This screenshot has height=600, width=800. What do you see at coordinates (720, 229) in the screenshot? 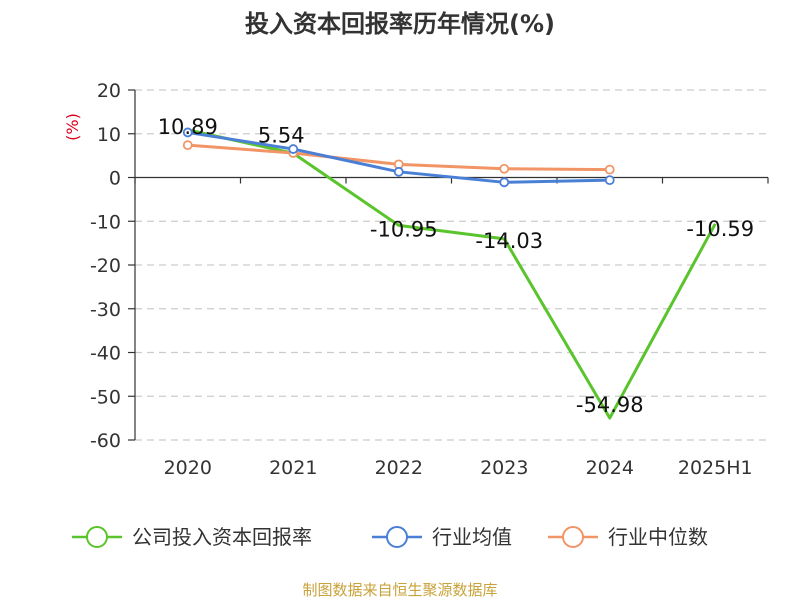
I see `data-label: -10.59` at bounding box center [720, 229].